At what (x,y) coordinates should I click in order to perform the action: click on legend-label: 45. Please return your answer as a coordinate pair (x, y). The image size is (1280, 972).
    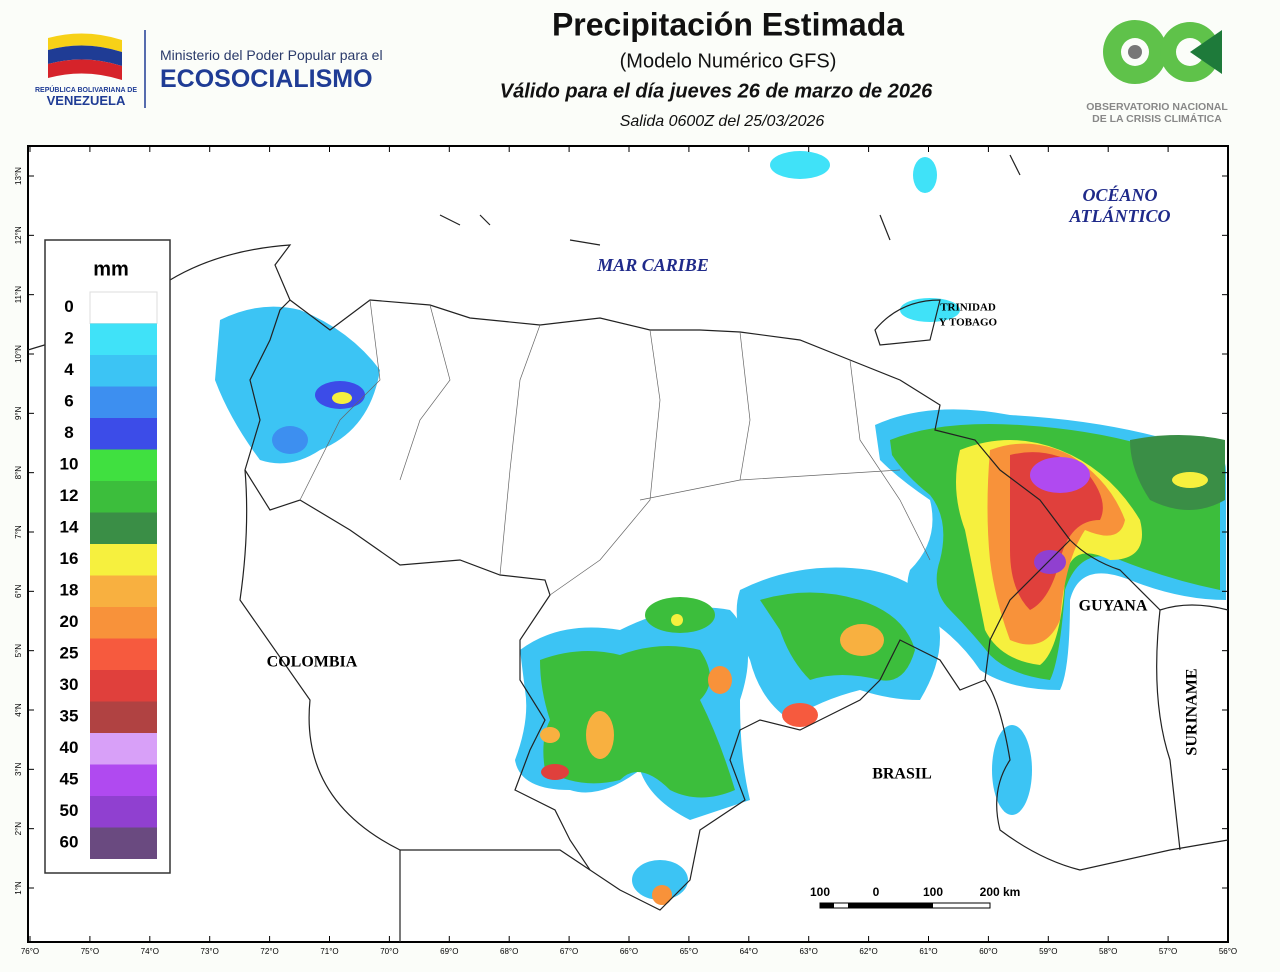
    Looking at the image, I should click on (69, 779).